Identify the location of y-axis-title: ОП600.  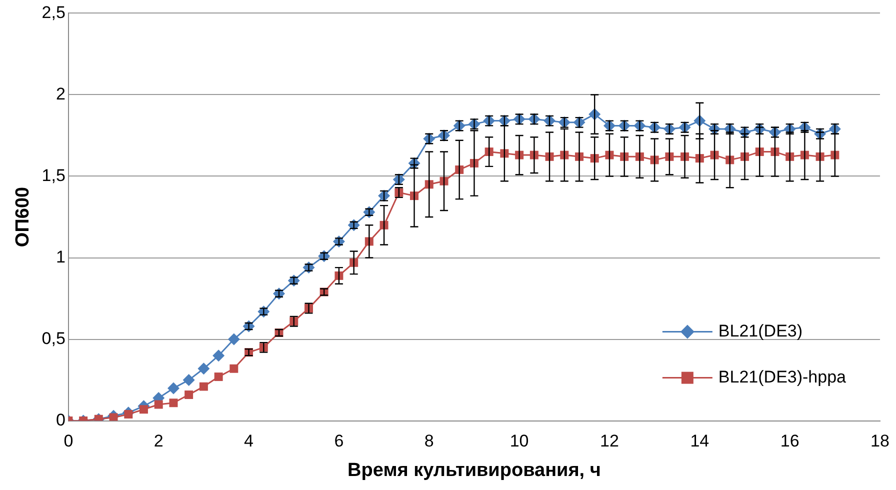
(23, 217).